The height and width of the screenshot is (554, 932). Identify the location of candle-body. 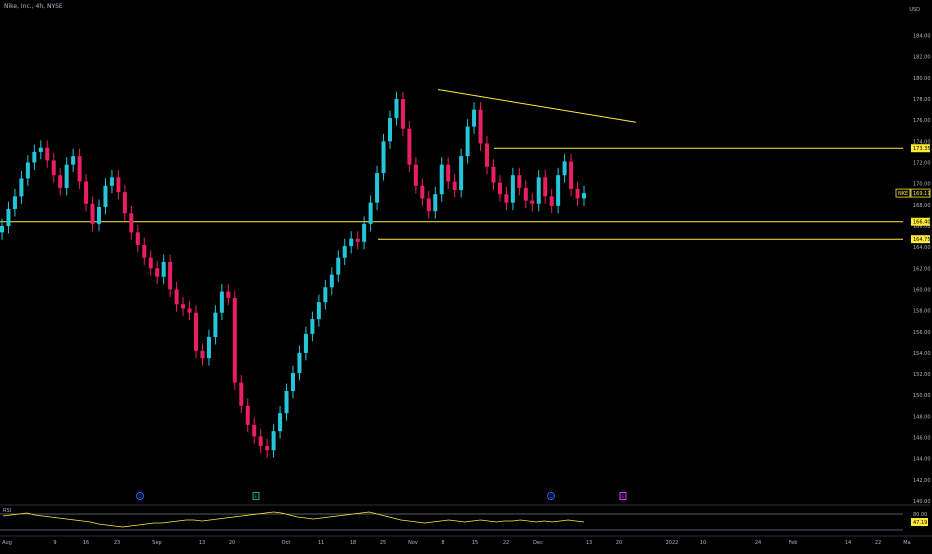
(357, 240).